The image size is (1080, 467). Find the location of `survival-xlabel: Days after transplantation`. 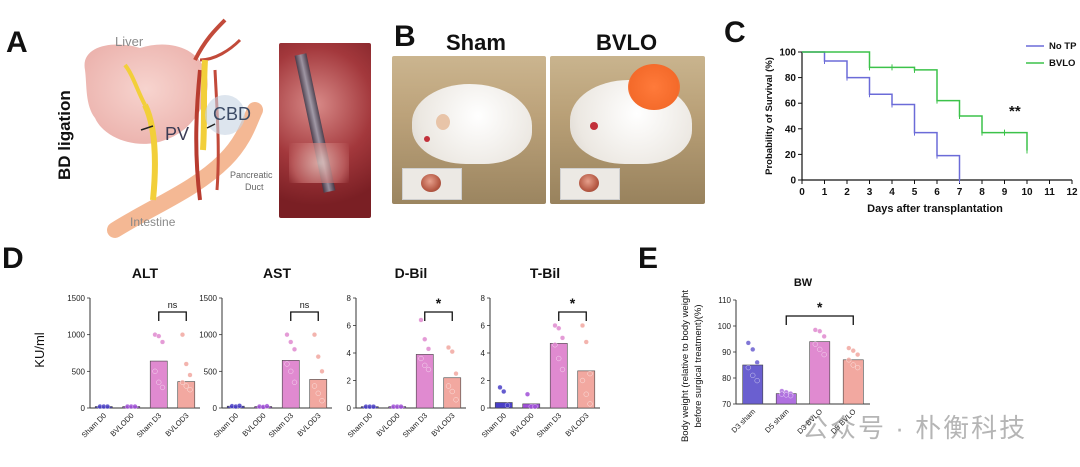

survival-xlabel: Days after transplantation is located at coordinates (935, 209).